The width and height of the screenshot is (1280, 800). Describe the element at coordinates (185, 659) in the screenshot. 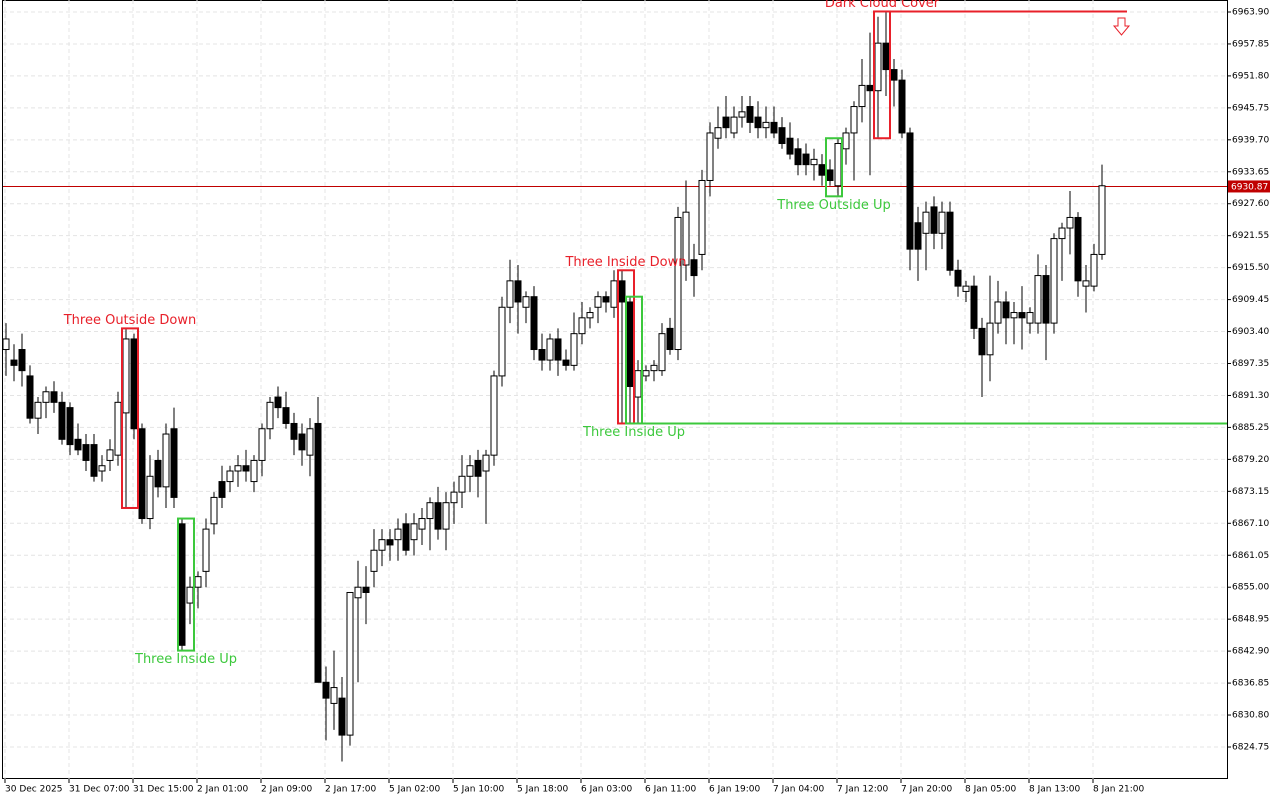

I see `pattern-label: Three Inside Up` at that location.